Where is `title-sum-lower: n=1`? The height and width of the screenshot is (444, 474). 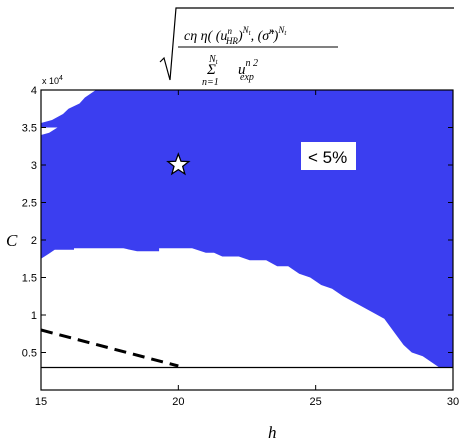 title-sum-lower: n=1 is located at coordinates (210, 82).